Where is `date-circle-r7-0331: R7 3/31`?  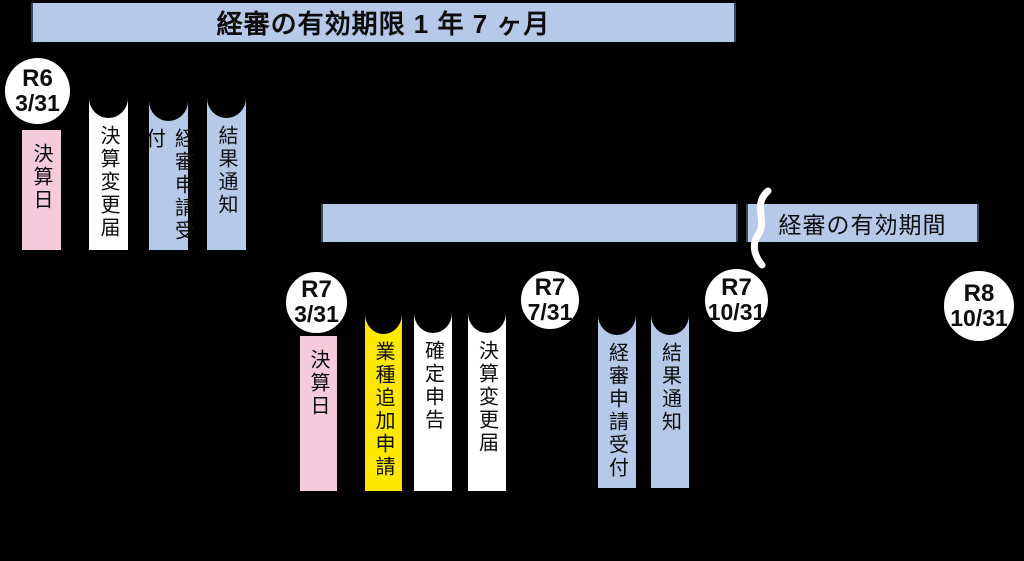 date-circle-r7-0331: R7 3/31 is located at coordinates (316, 302).